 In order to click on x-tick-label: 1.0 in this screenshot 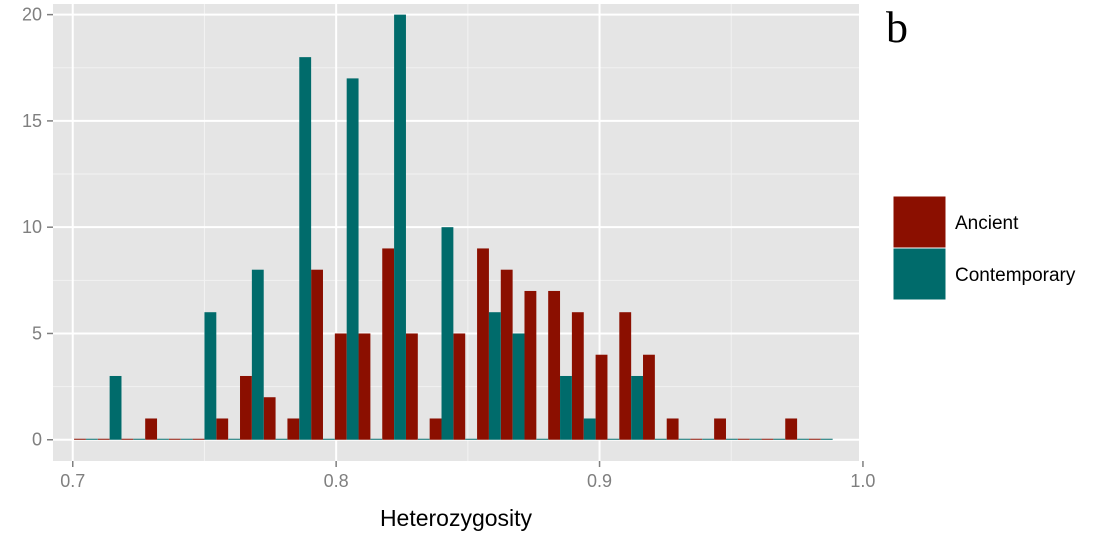, I will do `click(862, 481)`.